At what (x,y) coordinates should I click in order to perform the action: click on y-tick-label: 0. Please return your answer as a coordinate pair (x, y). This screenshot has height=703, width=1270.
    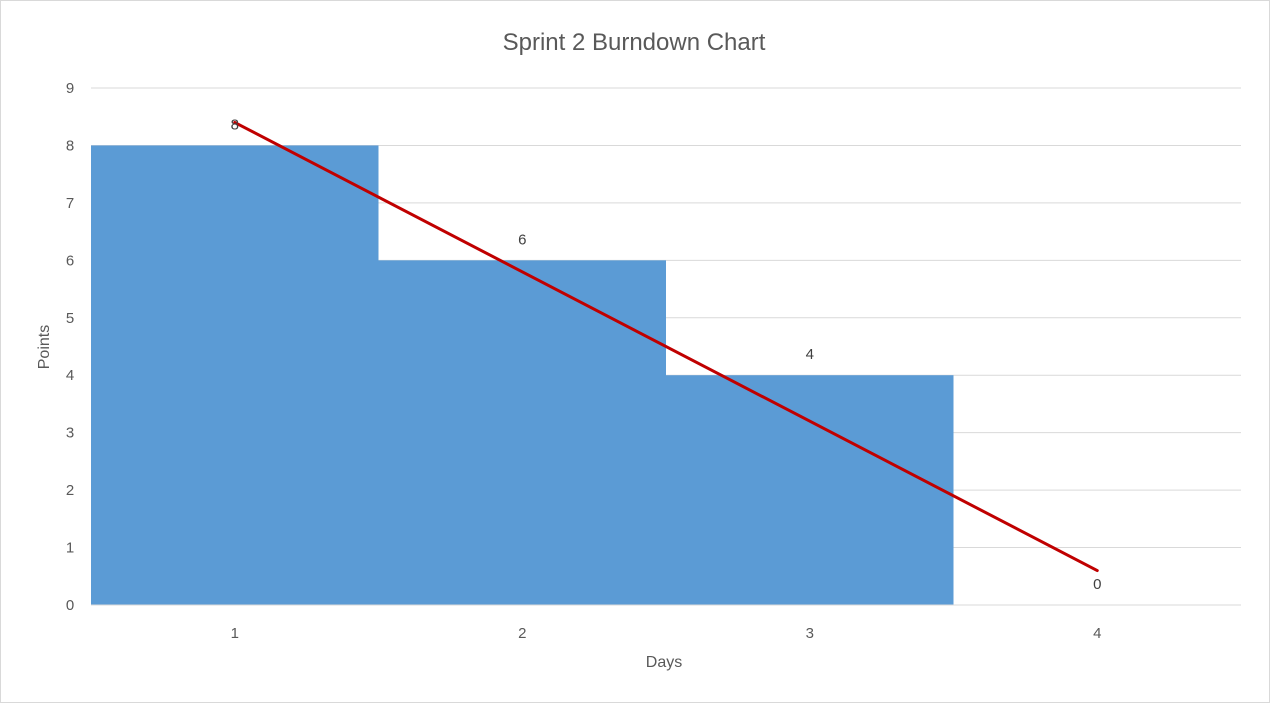
    Looking at the image, I should click on (70, 605).